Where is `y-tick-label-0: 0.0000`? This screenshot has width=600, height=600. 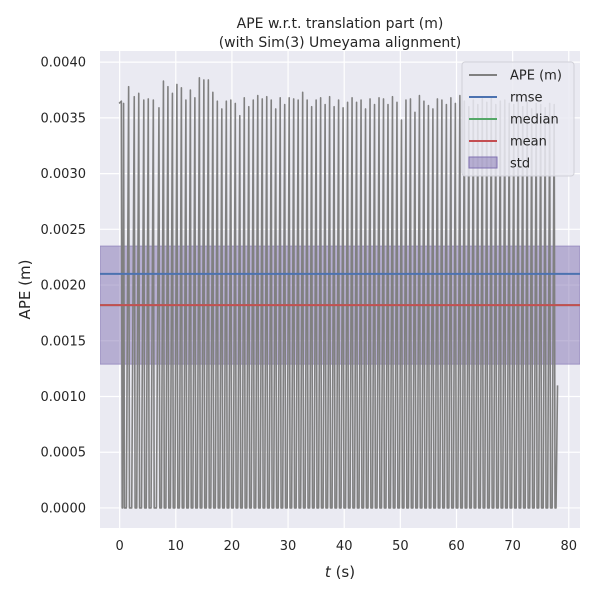 y-tick-label-0: 0.0000 is located at coordinates (64, 508).